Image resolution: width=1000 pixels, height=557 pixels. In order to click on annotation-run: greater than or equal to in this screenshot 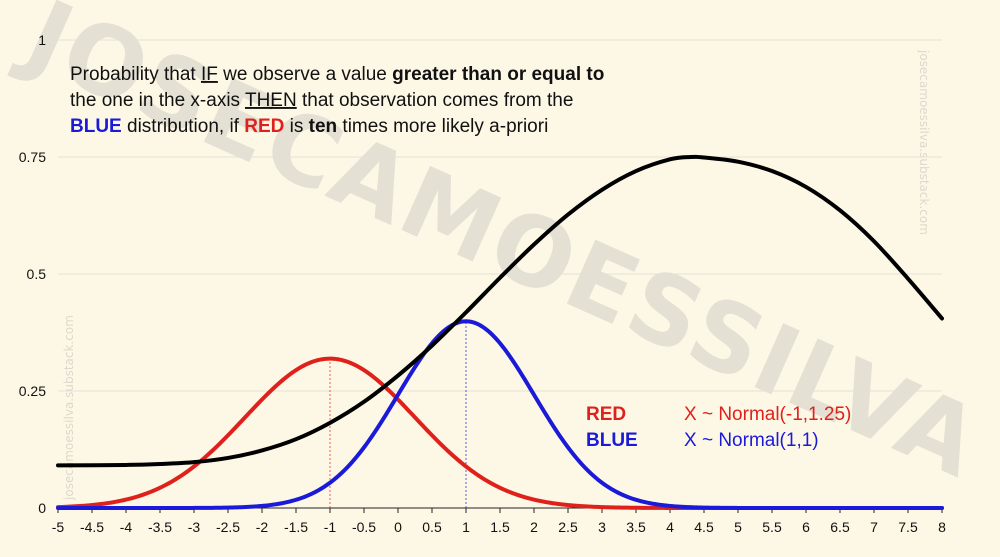, I will do `click(498, 74)`.